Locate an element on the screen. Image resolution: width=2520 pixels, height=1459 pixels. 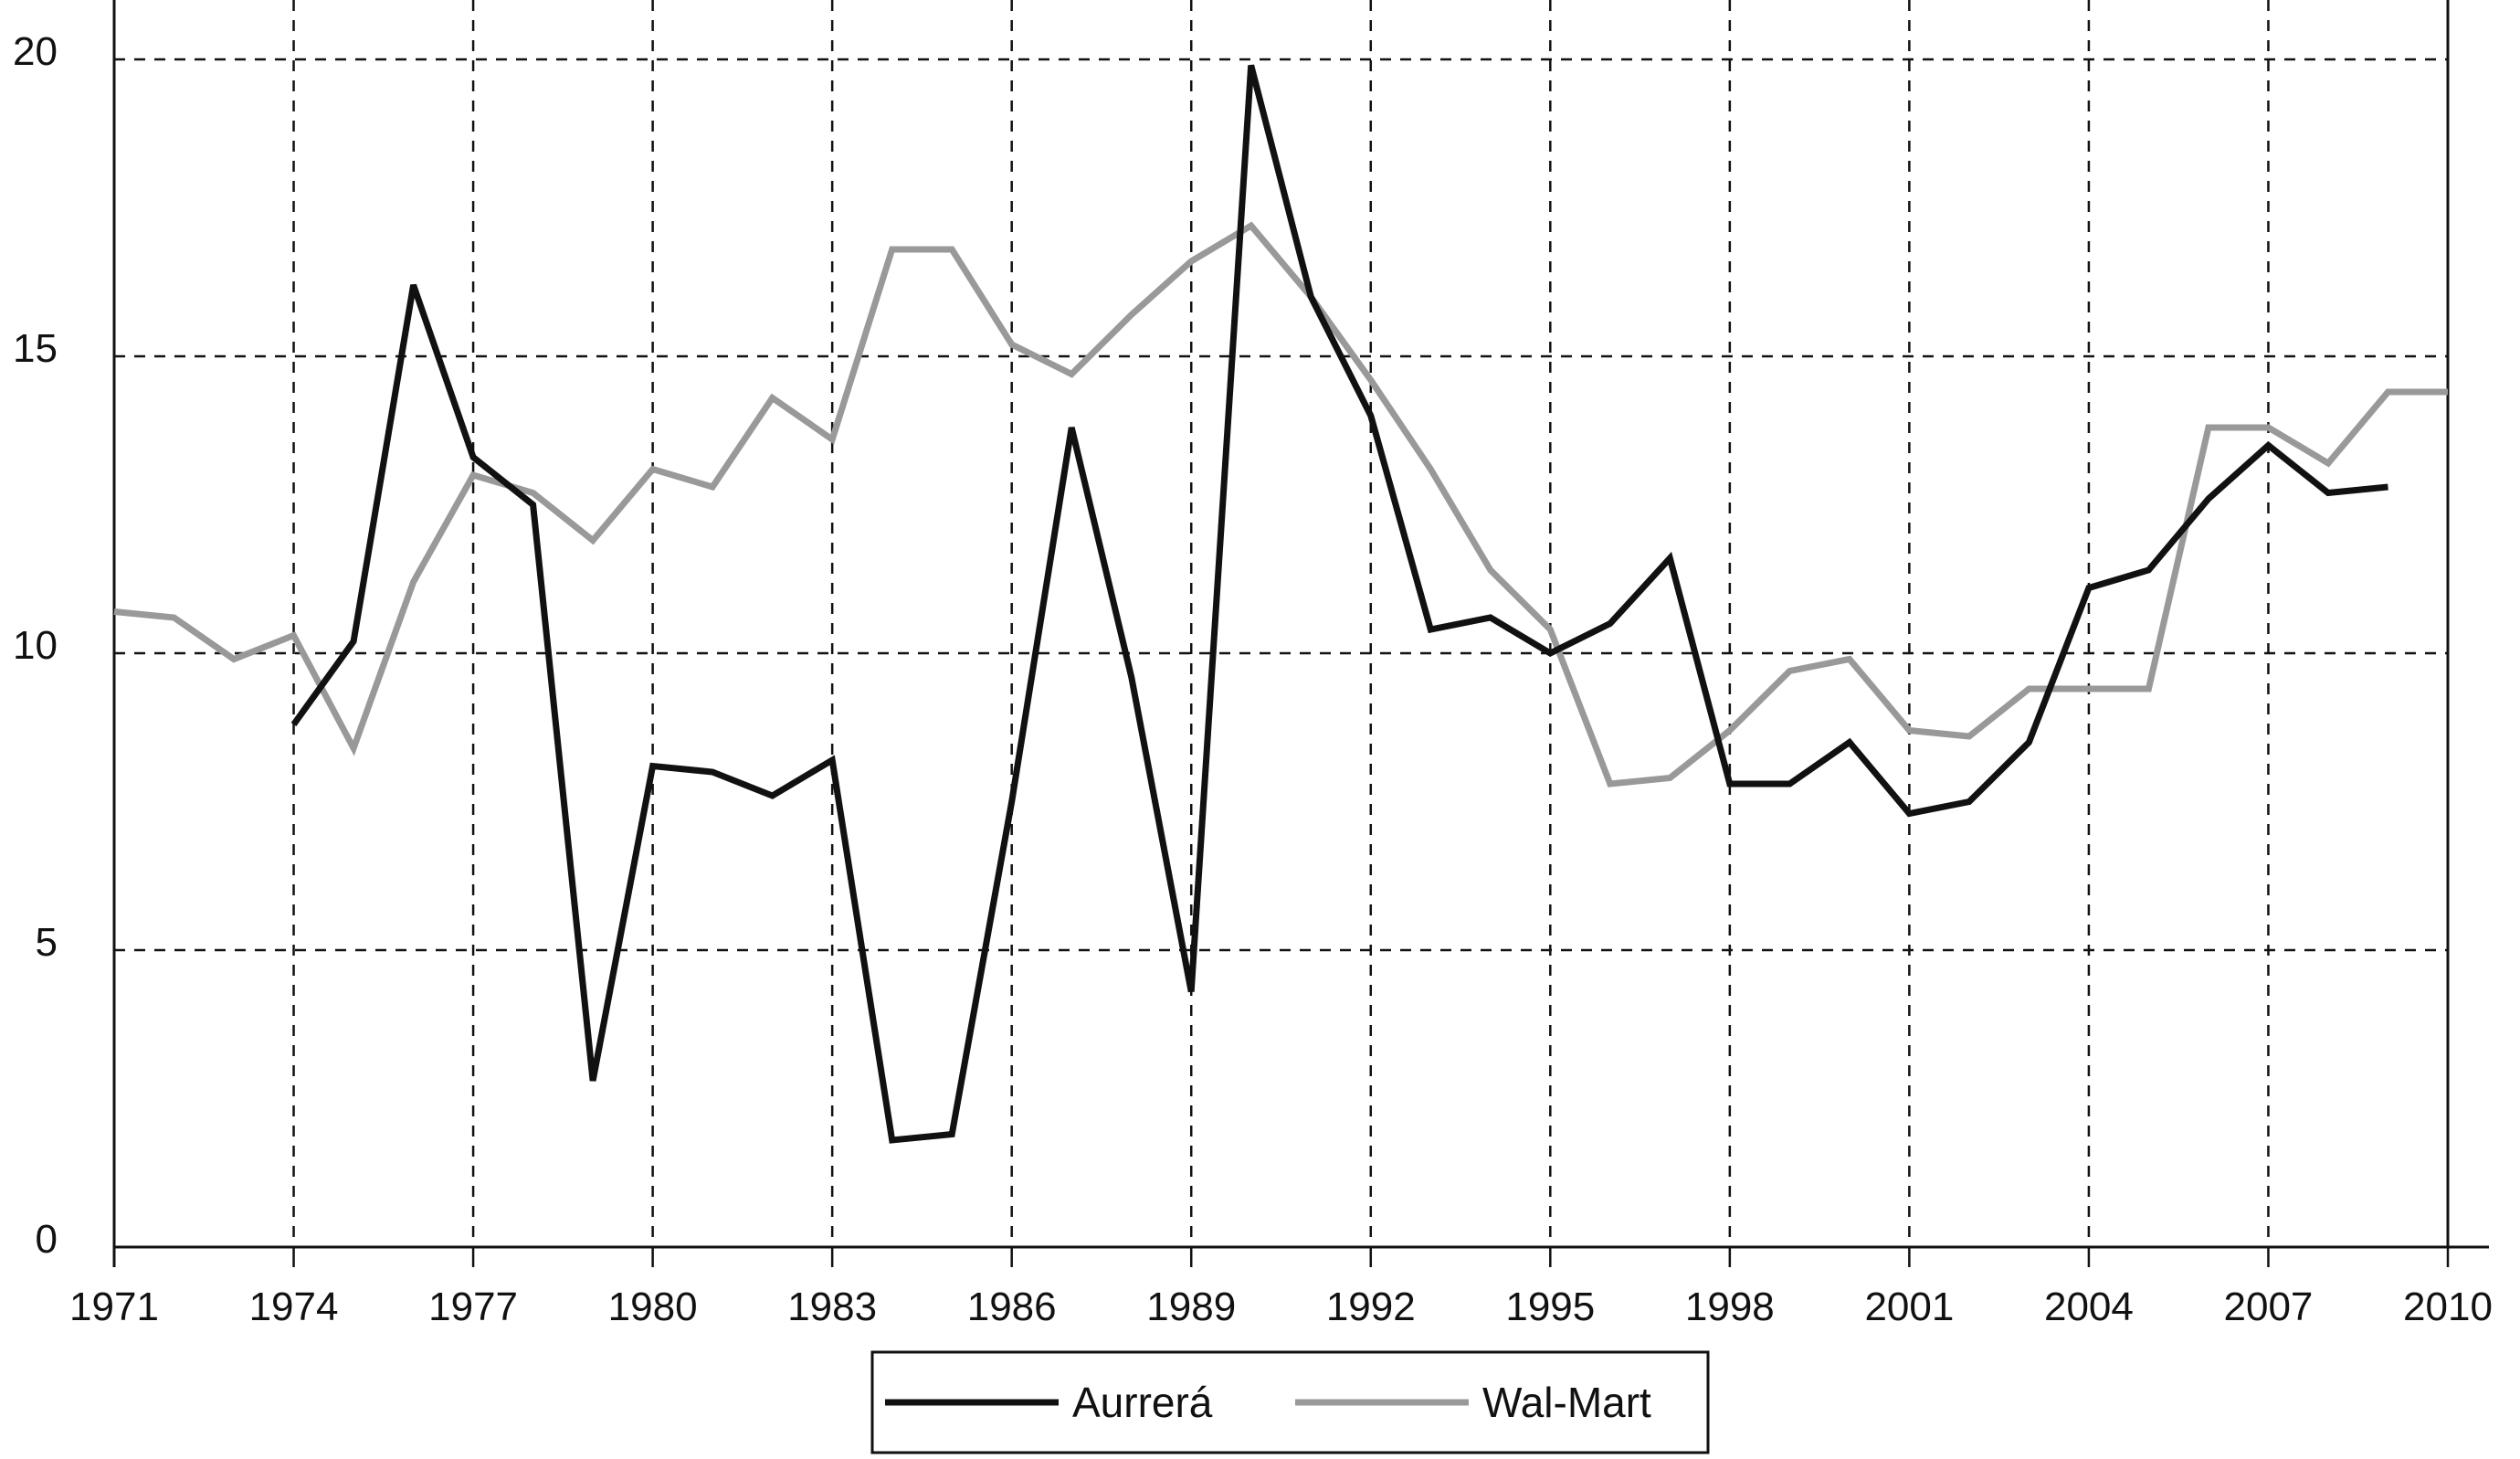
x-tick-label: 2004 is located at coordinates (2089, 1307).